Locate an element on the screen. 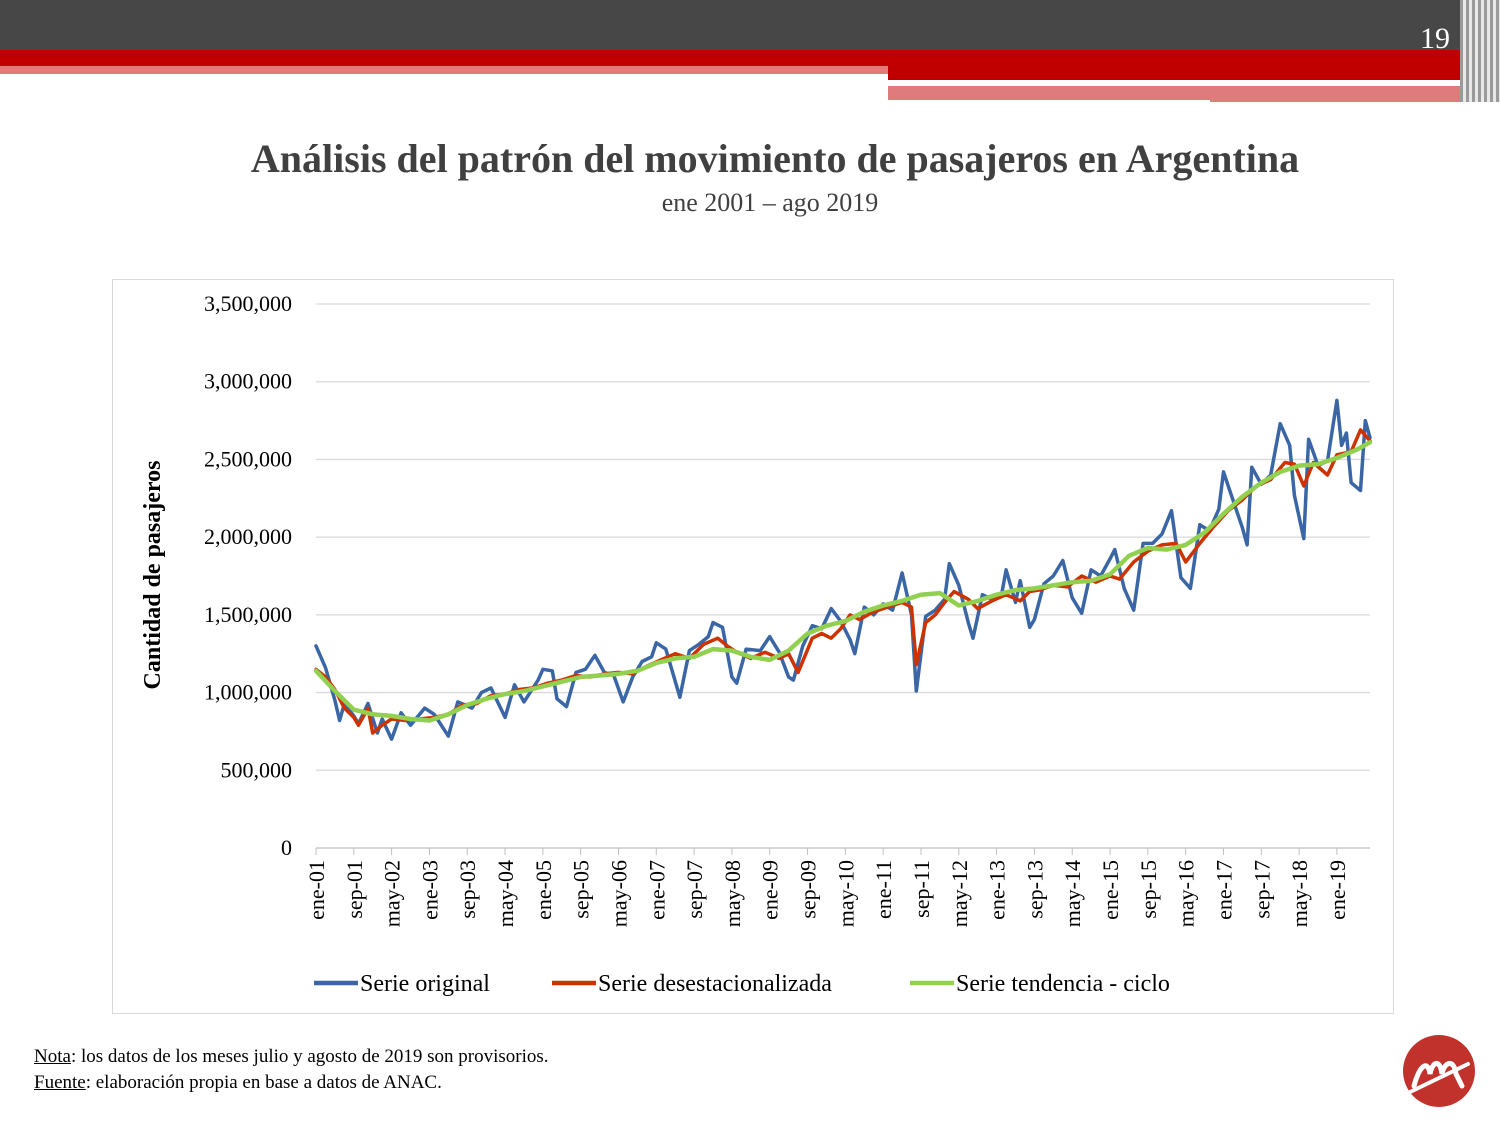 The height and width of the screenshot is (1125, 1500). x-tick-label: may-16 is located at coordinates (1186, 893).